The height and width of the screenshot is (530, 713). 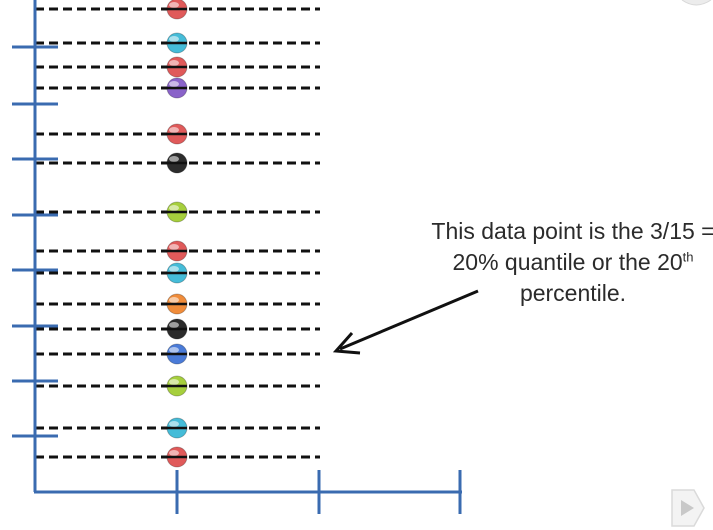 I want to click on y-axis-ticks, so click(x=35, y=241).